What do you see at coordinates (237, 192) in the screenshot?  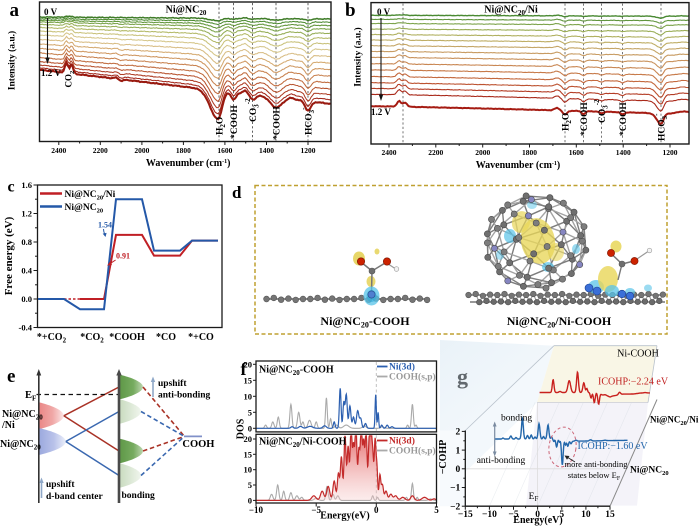 I see `svg-text: d` at bounding box center [237, 192].